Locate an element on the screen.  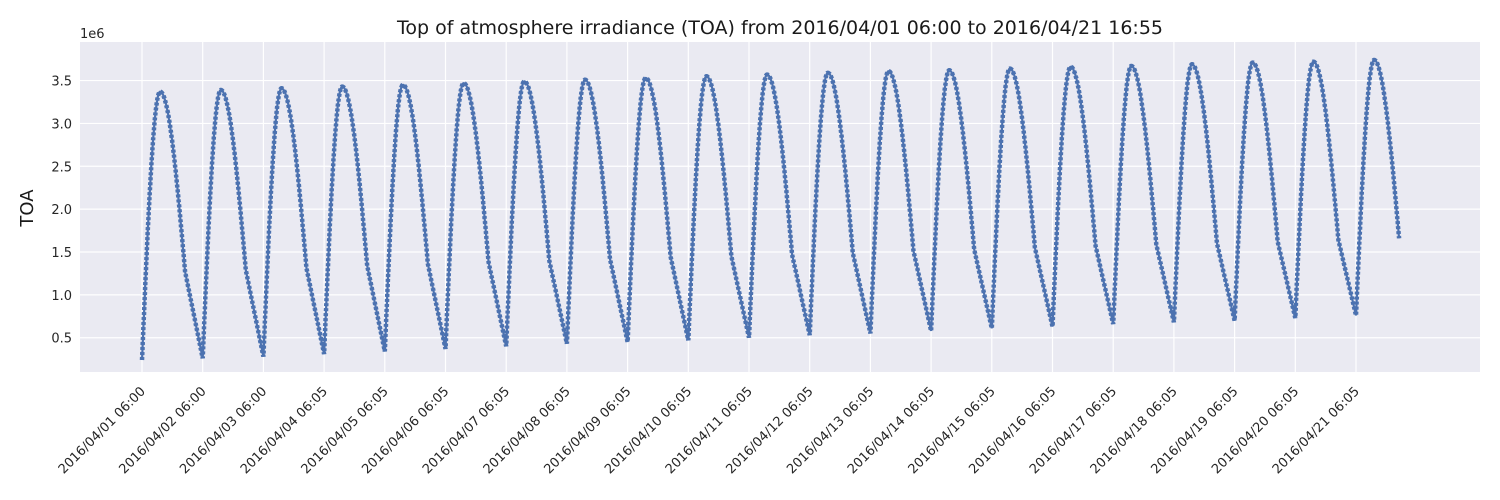
y-offset-label: 1e6 is located at coordinates (92, 34).